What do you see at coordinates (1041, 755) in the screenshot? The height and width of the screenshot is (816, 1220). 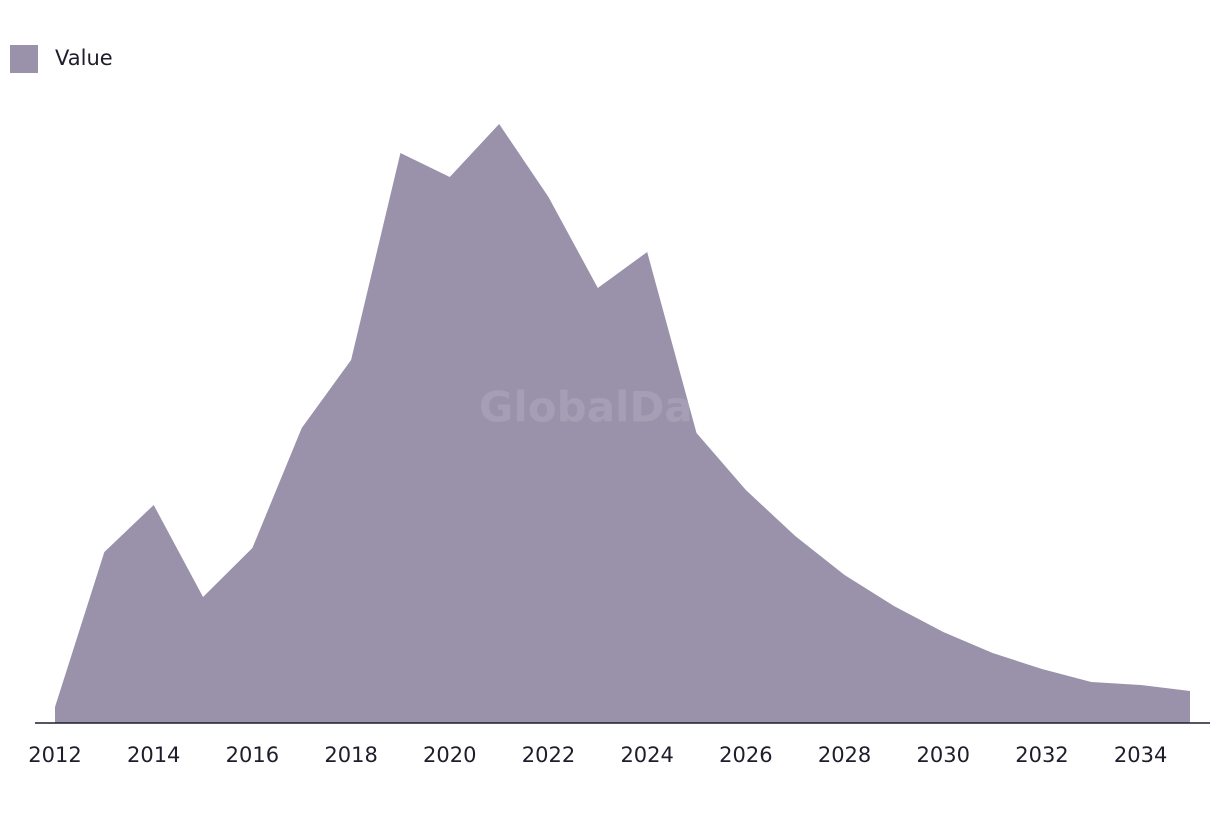 I see `x-tick-label: 2032` at bounding box center [1041, 755].